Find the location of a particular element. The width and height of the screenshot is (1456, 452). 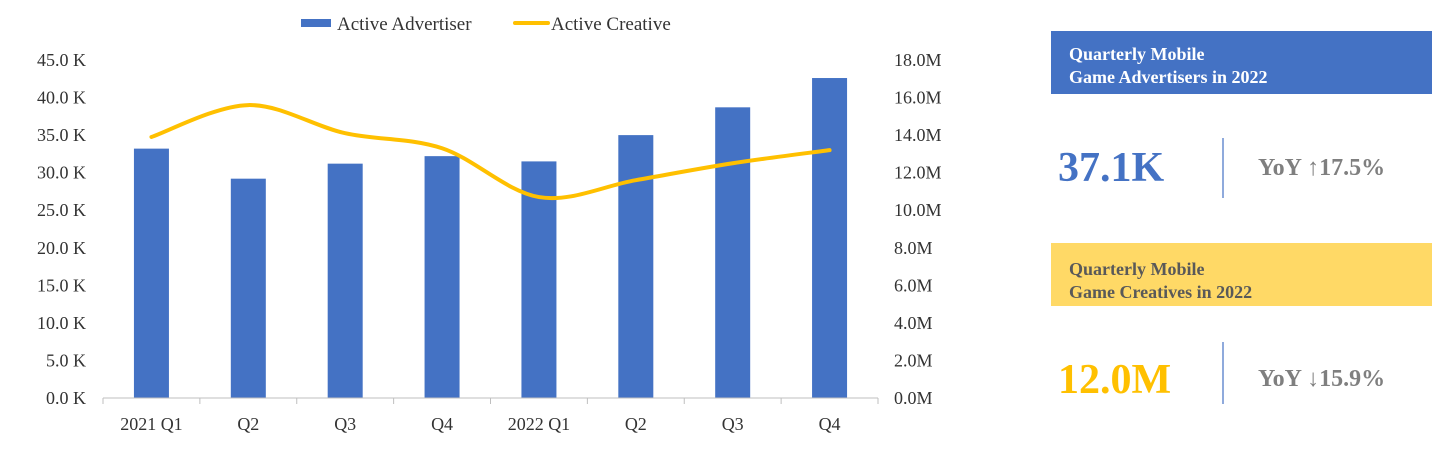

right-tick-label: 12.0M is located at coordinates (918, 173).